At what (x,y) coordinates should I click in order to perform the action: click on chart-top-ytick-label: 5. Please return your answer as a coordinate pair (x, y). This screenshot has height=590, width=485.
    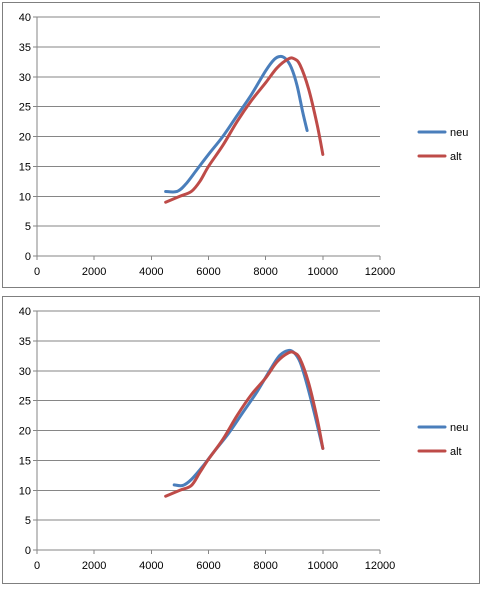
    Looking at the image, I should click on (28, 227).